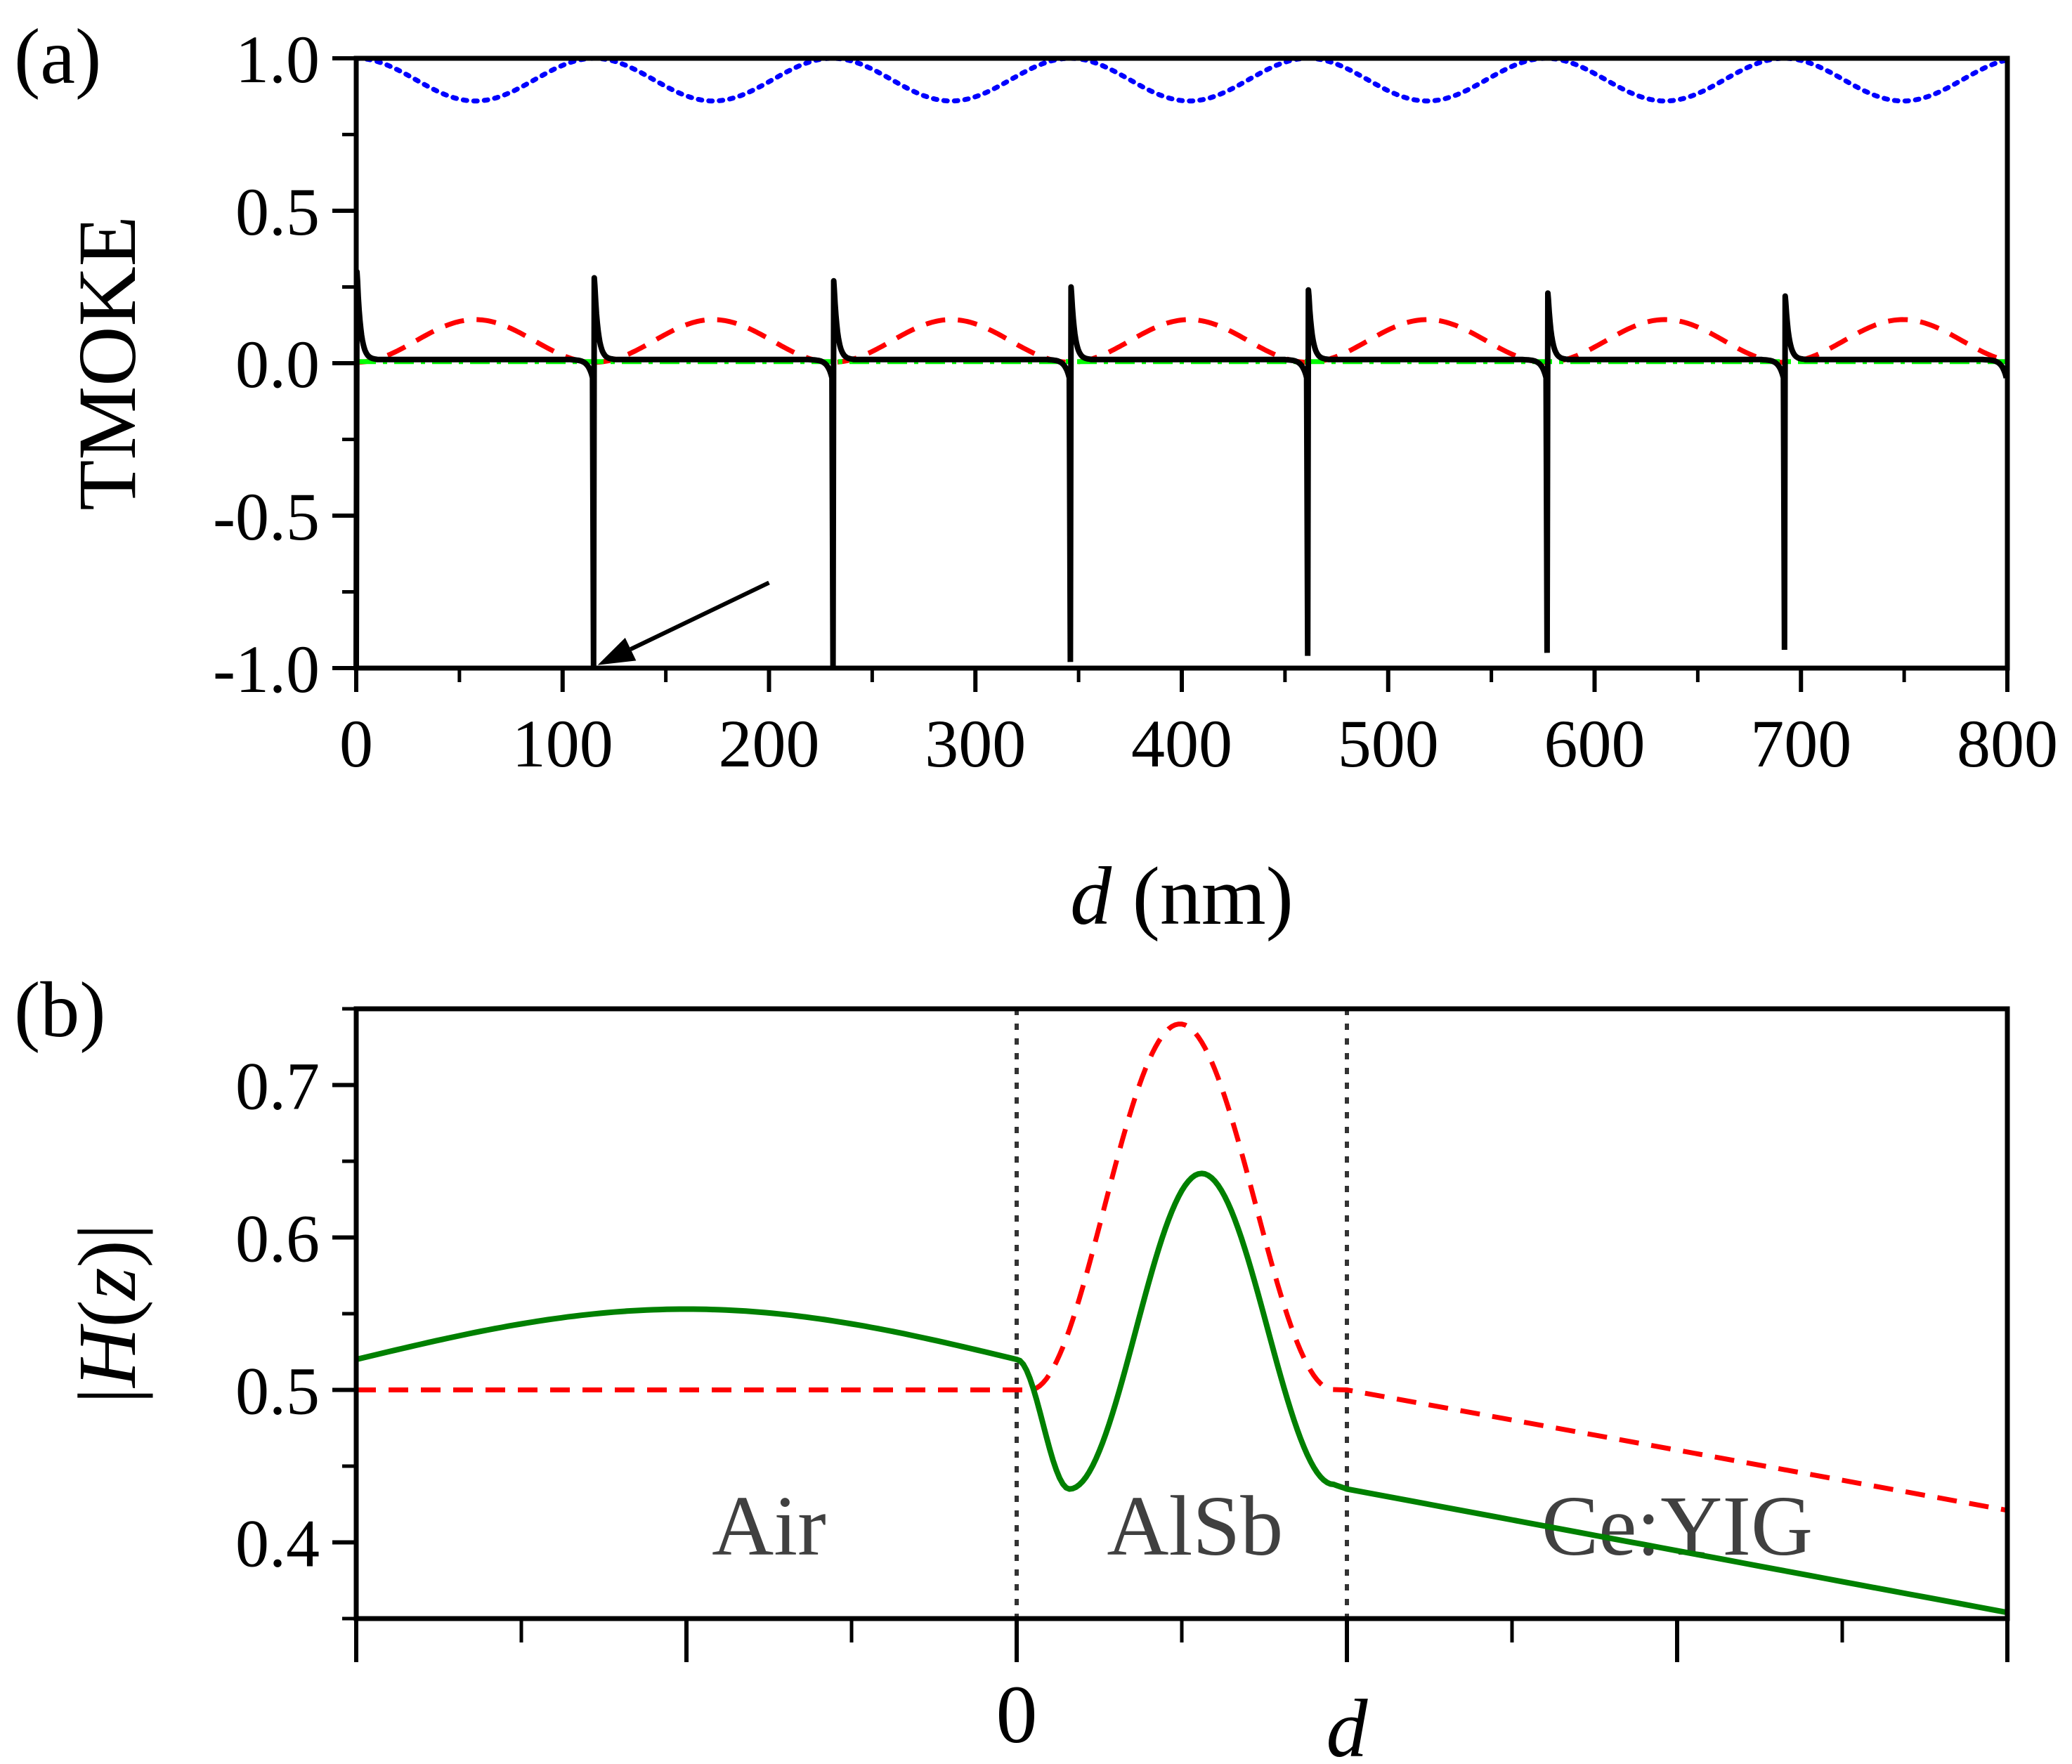 Image resolution: width=2072 pixels, height=1764 pixels. Describe the element at coordinates (1181, 1640) in the screenshot. I see `panel-b-x-ticks` at that location.